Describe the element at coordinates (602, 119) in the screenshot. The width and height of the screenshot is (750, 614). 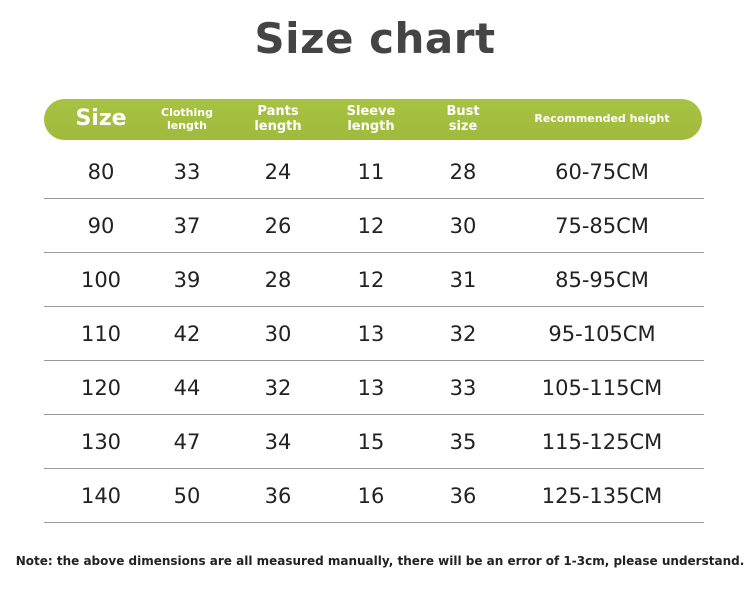
I see `column-header: Recommended height` at that location.